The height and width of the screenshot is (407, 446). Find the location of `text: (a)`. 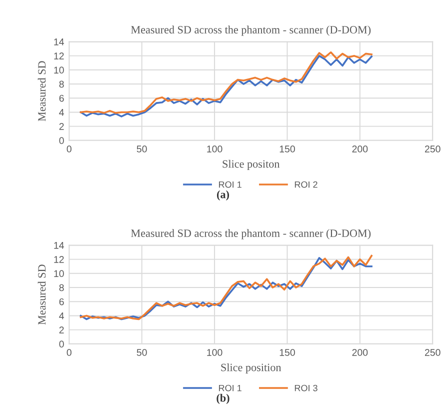

text: (a) is located at coordinates (223, 195).